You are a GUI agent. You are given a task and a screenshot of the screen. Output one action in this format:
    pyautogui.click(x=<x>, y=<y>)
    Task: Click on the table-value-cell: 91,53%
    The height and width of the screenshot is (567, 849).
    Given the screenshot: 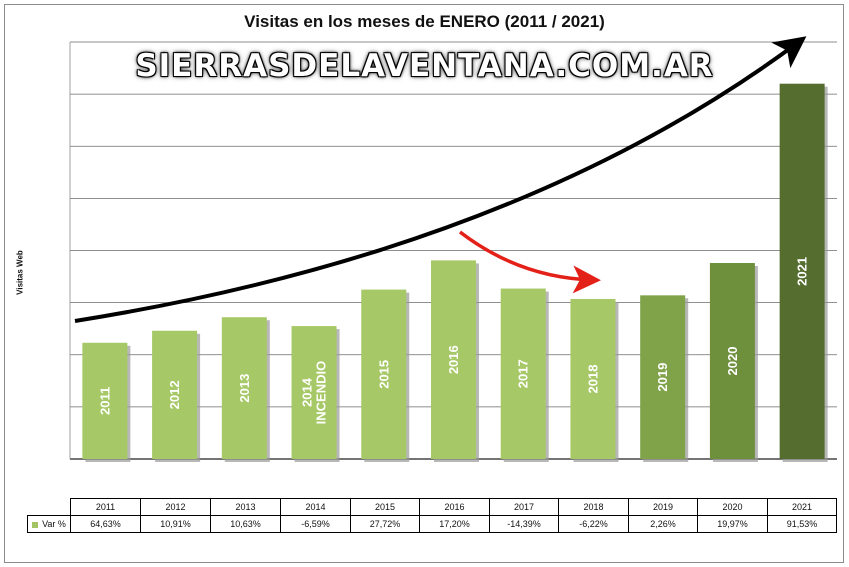 What is the action you would take?
    pyautogui.click(x=802, y=524)
    